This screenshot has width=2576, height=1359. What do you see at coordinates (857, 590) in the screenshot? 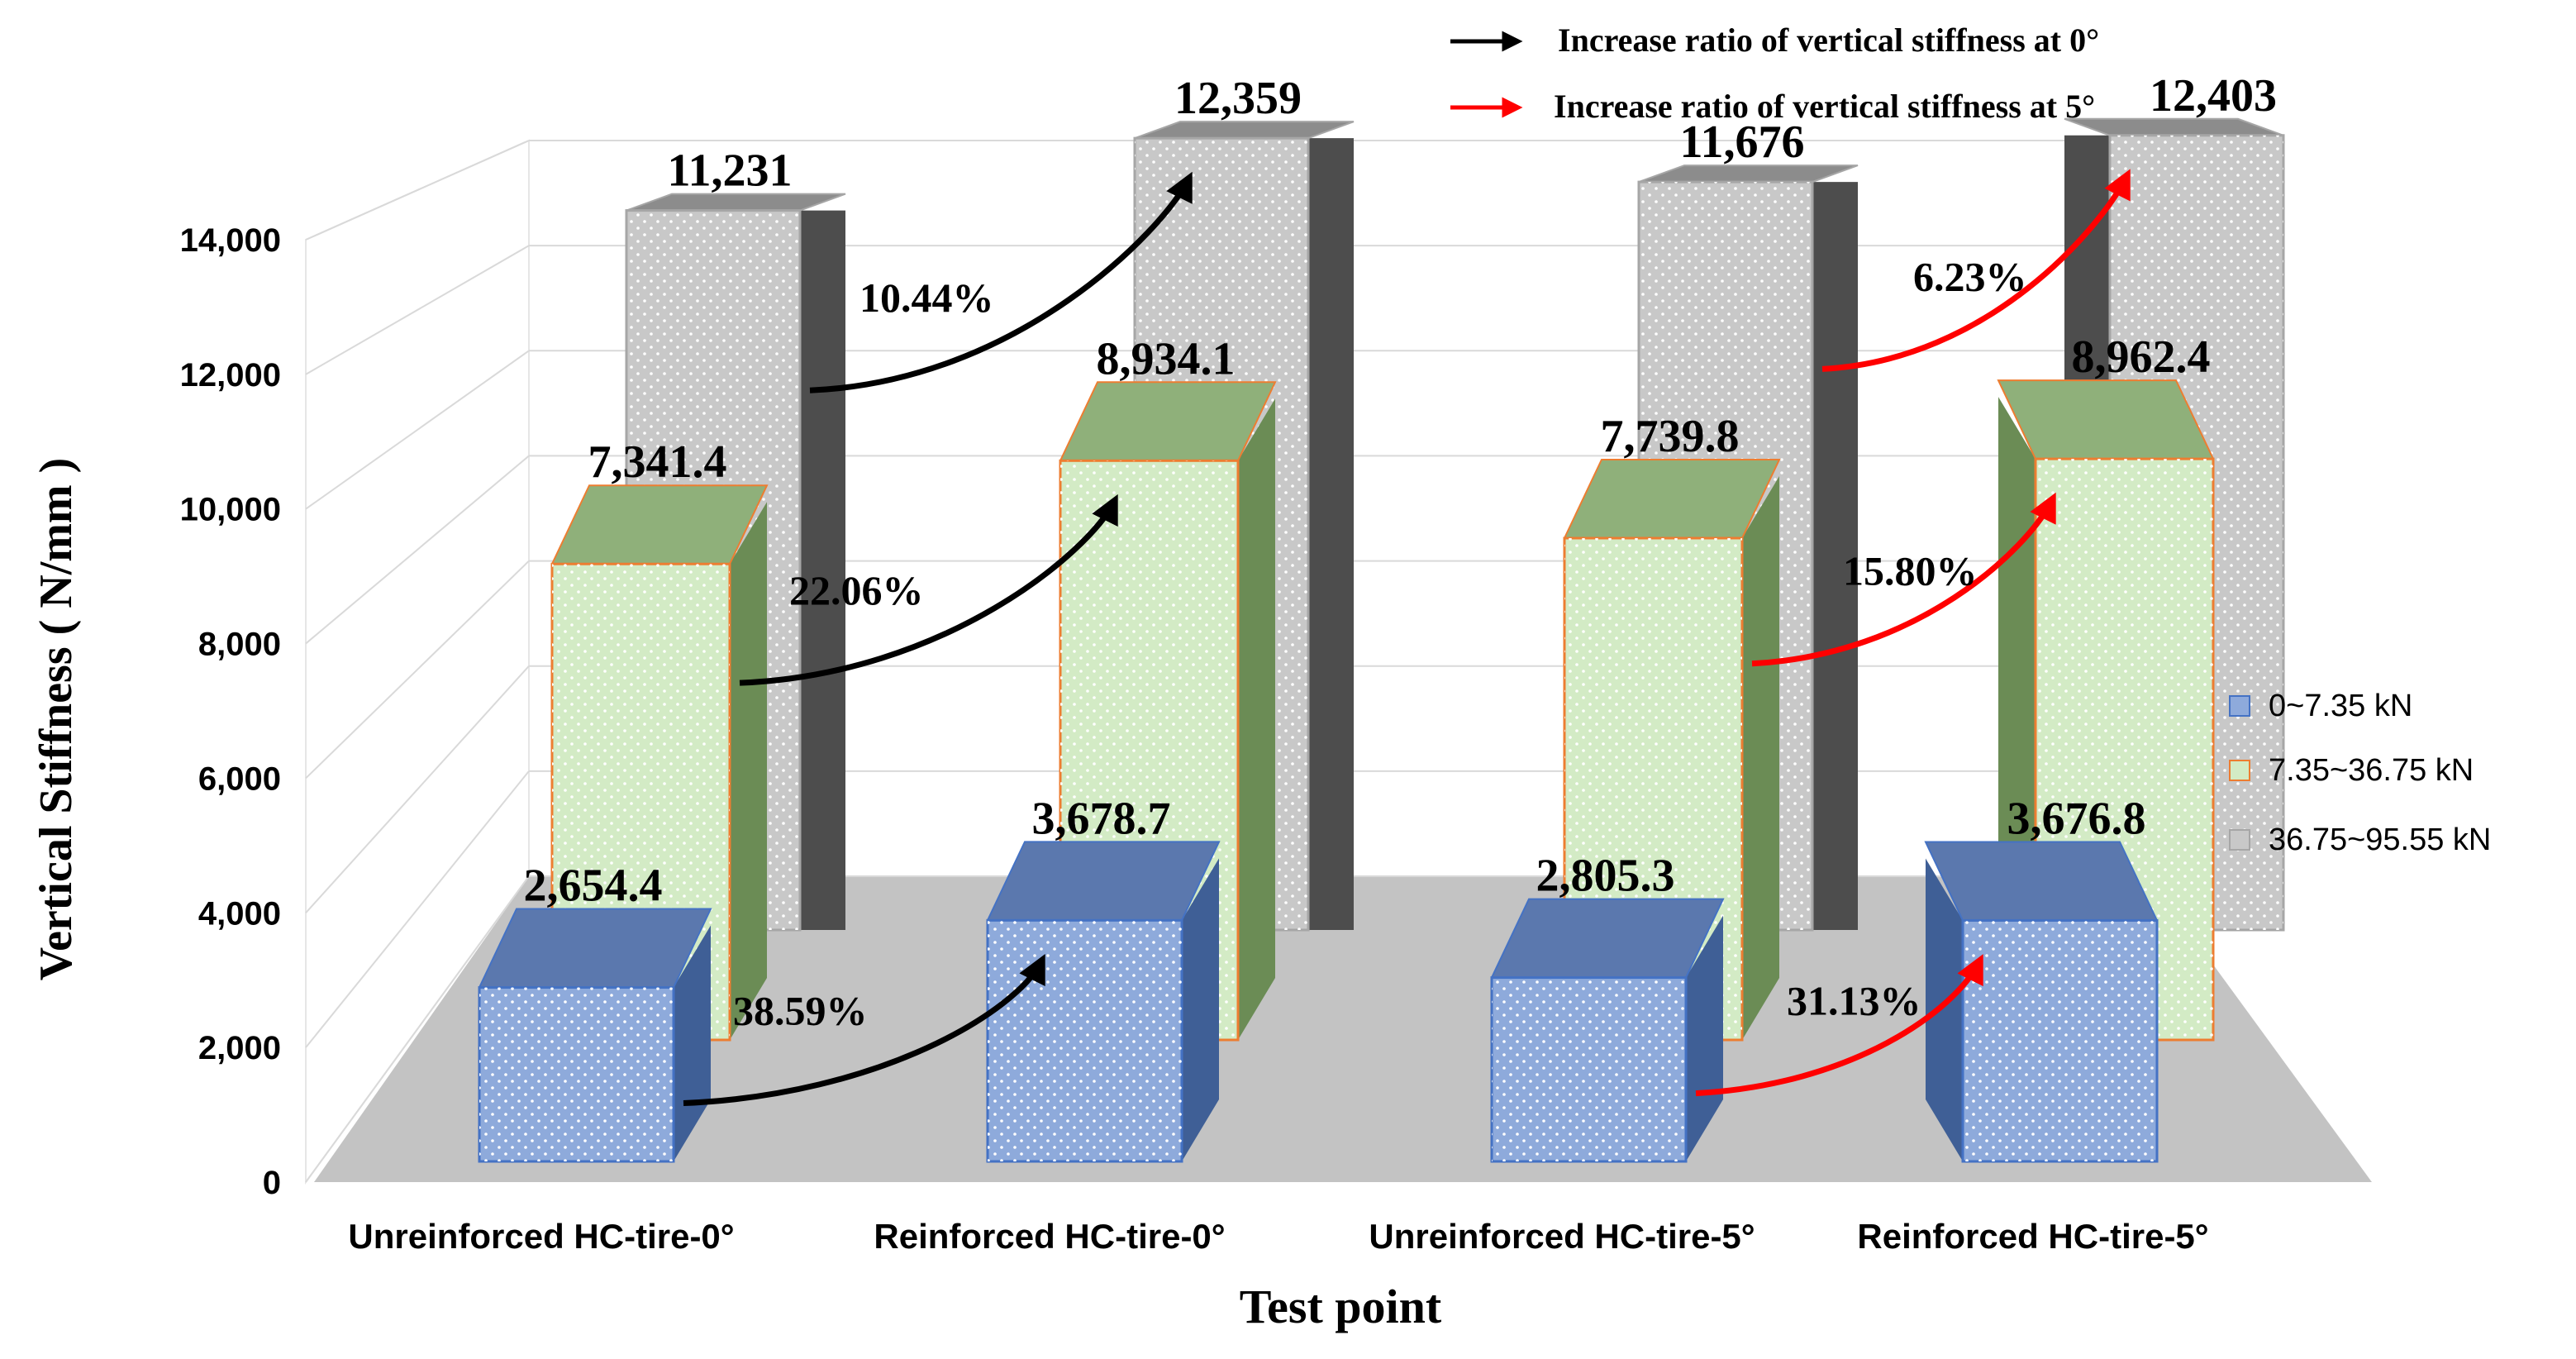
I see `increase-ratio-label: 22.06%` at bounding box center [857, 590].